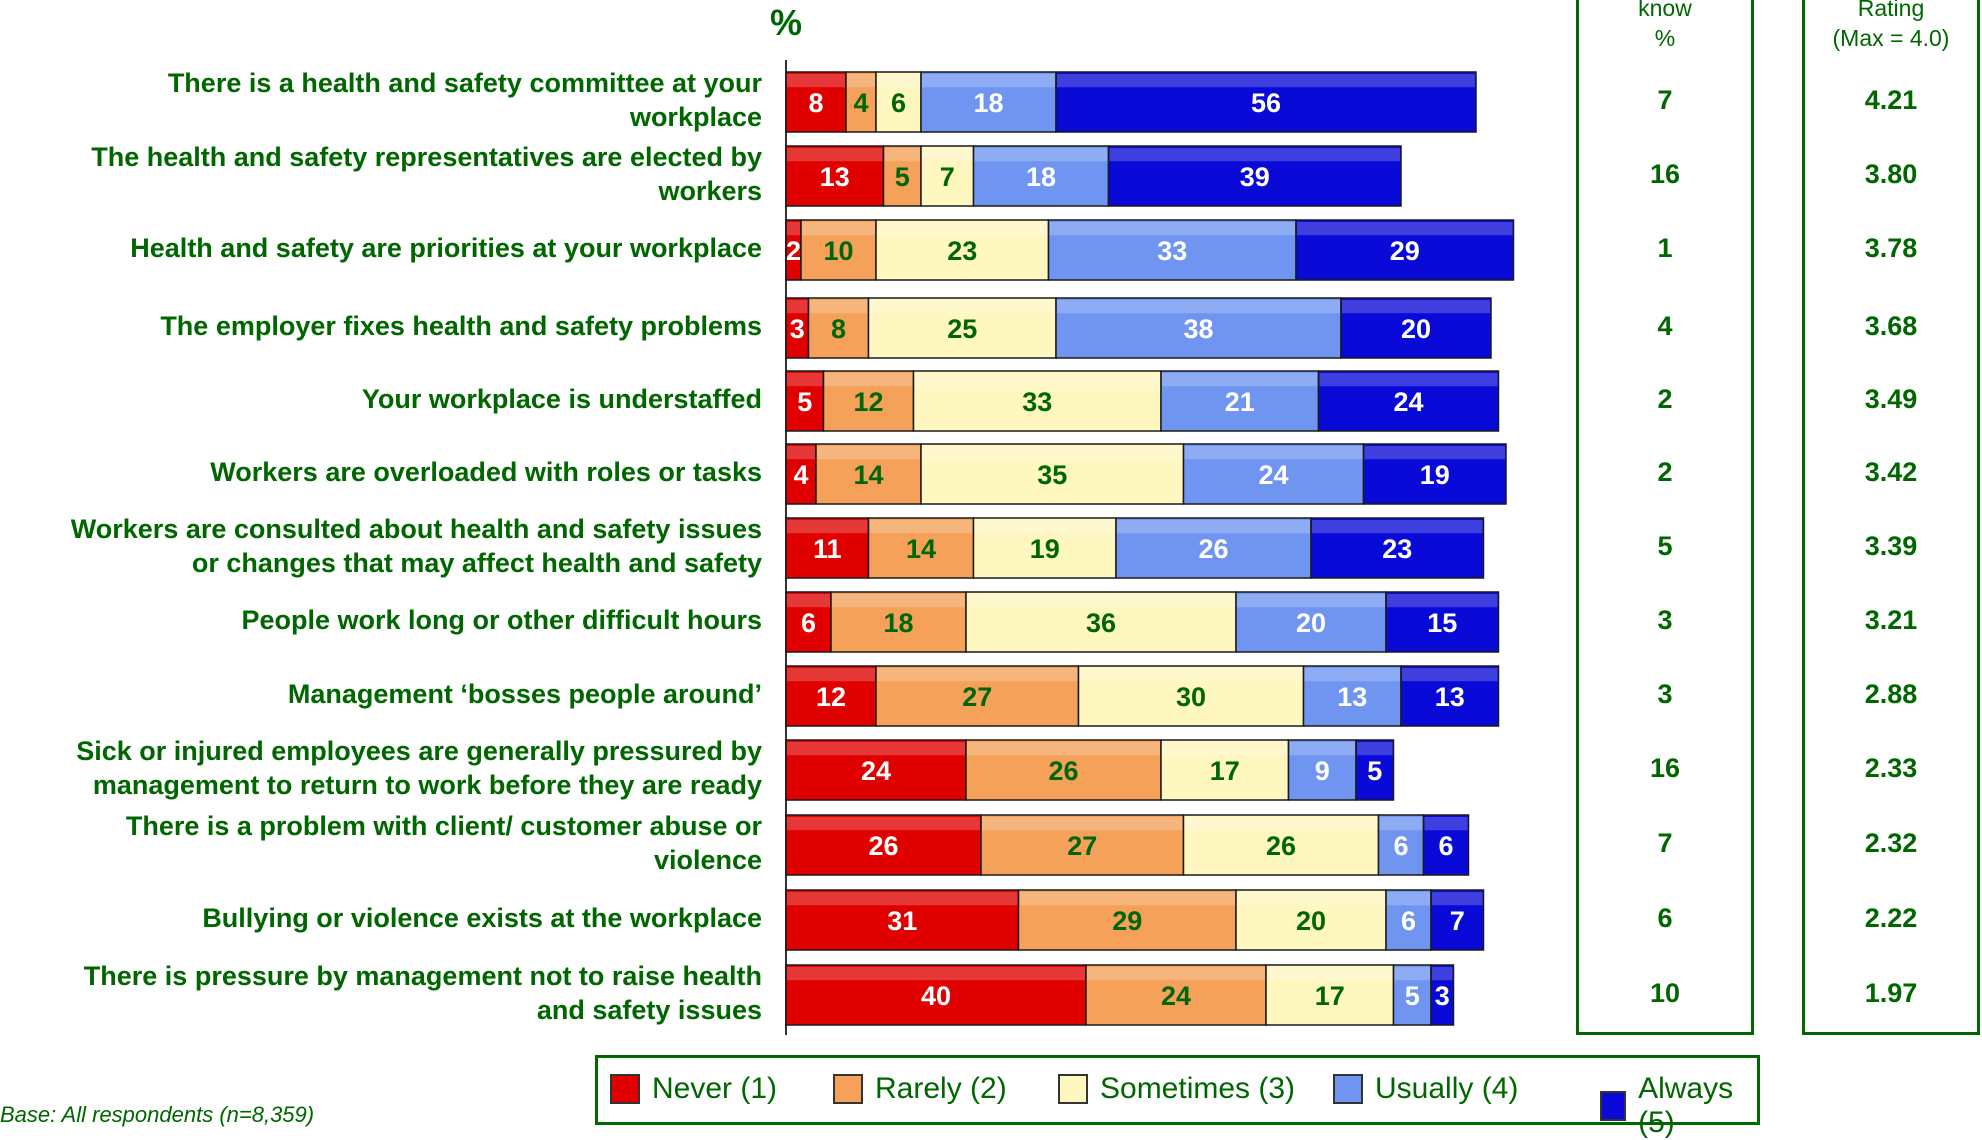 This screenshot has width=1982, height=1140. What do you see at coordinates (1891, 546) in the screenshot?
I see `rating-value: 3.39` at bounding box center [1891, 546].